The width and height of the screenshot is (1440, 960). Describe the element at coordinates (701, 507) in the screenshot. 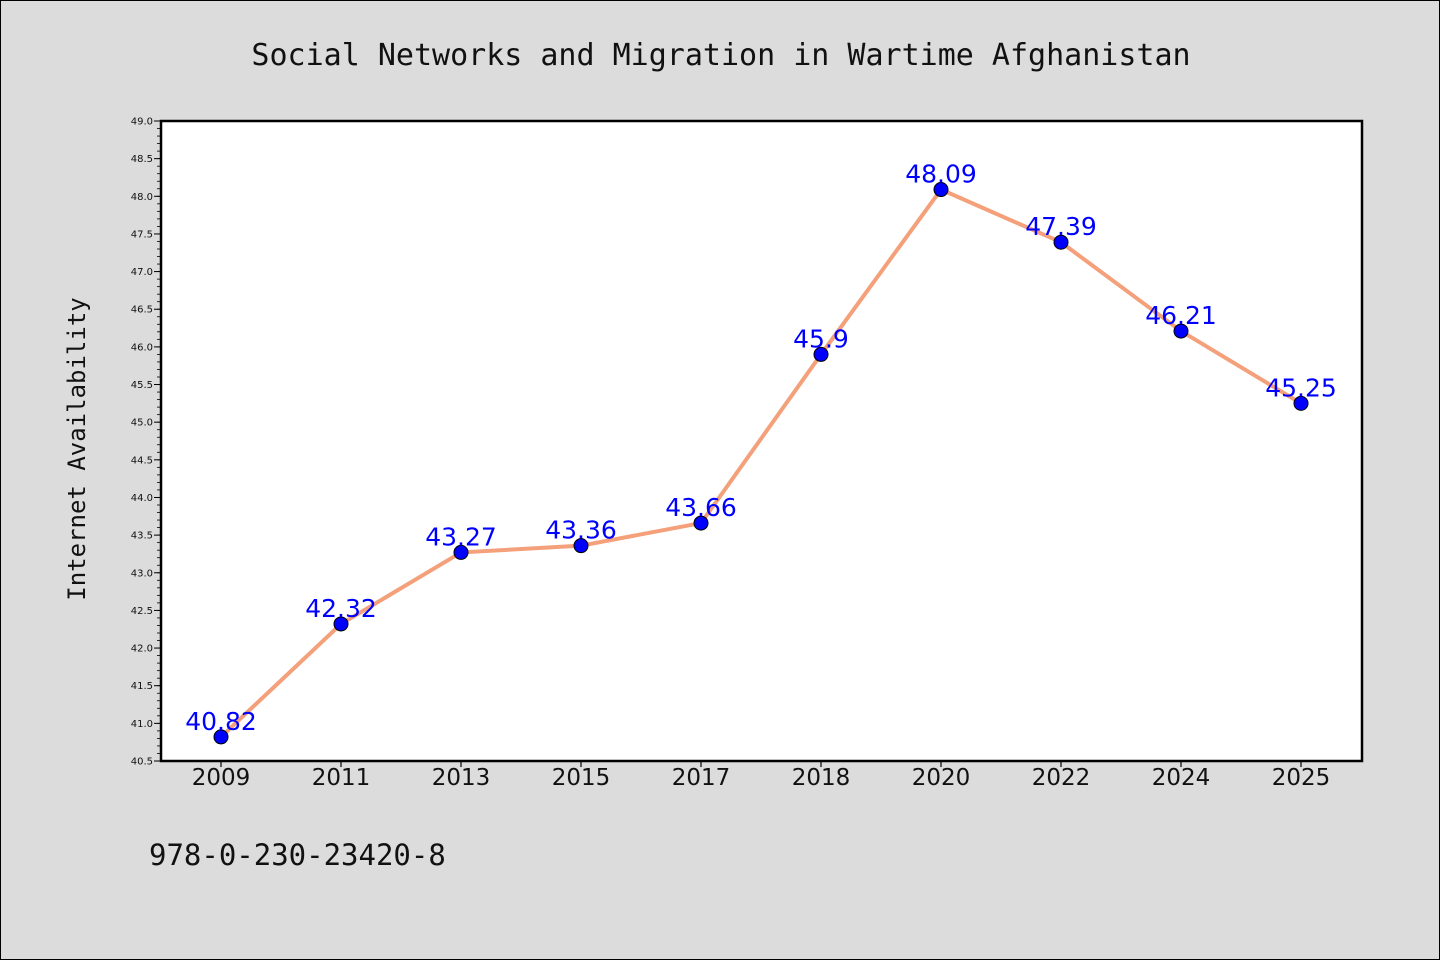

I see `data-label: 43.66` at that location.